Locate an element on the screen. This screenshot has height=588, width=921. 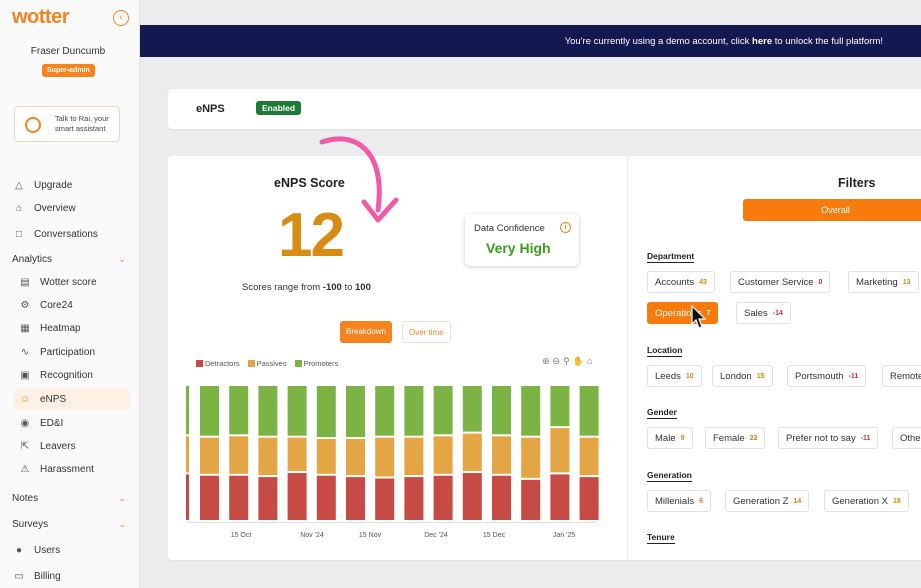
nav-enps: ☺ eNPS is located at coordinates (72, 399).